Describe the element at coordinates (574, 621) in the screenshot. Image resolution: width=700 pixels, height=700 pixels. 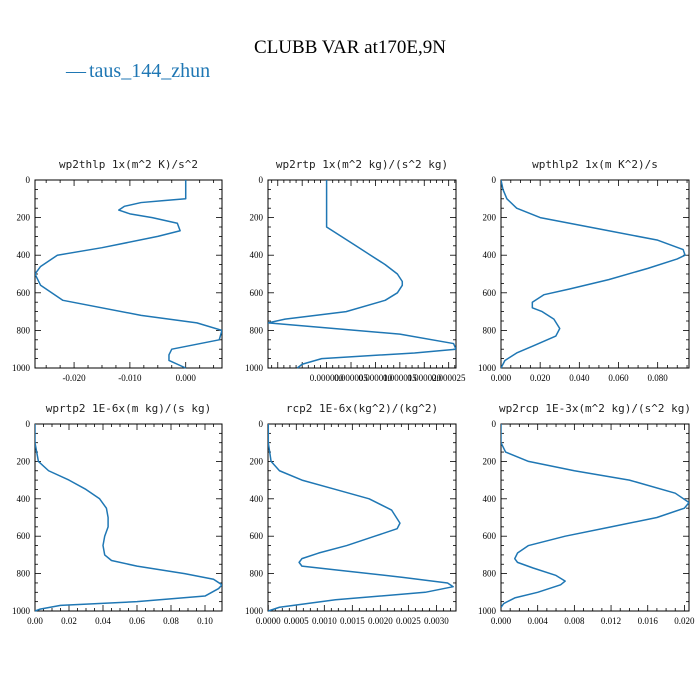
I see `x-tick-label: 0.008` at that location.